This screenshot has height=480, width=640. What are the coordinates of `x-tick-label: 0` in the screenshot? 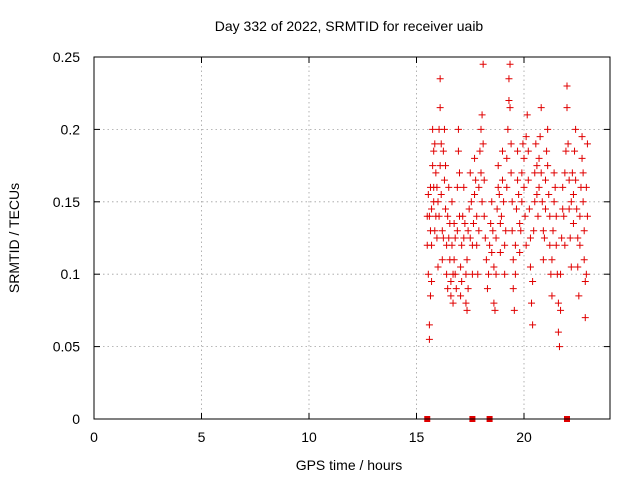 It's located at (94, 437).